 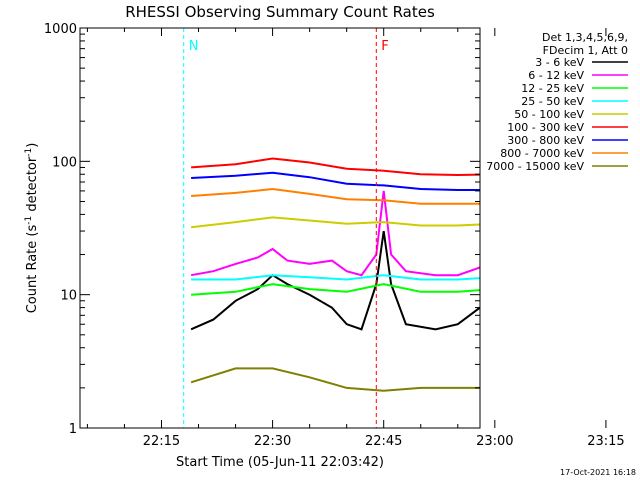 I want to click on legend-label: 100 - 300 keV, so click(x=545, y=127).